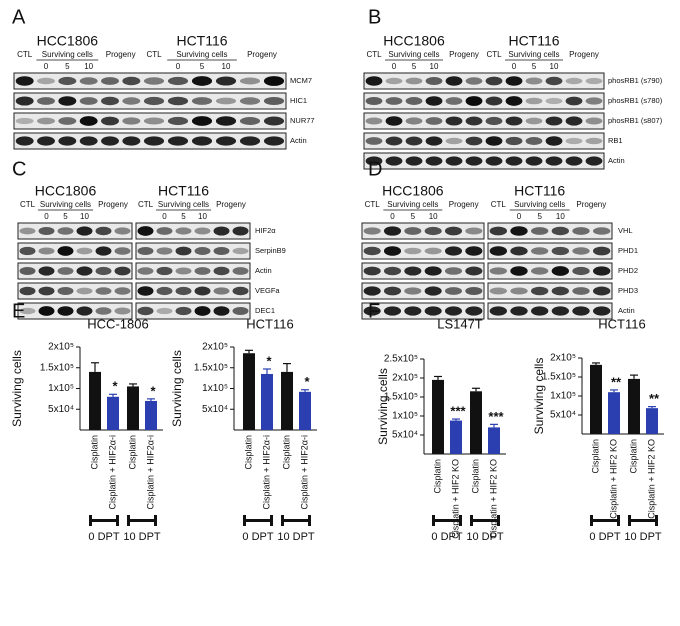 Image resolution: width=680 pixels, height=626 pixels. I want to click on x-tick-label: Cisplatin + HIF2α-i, so click(112, 472).